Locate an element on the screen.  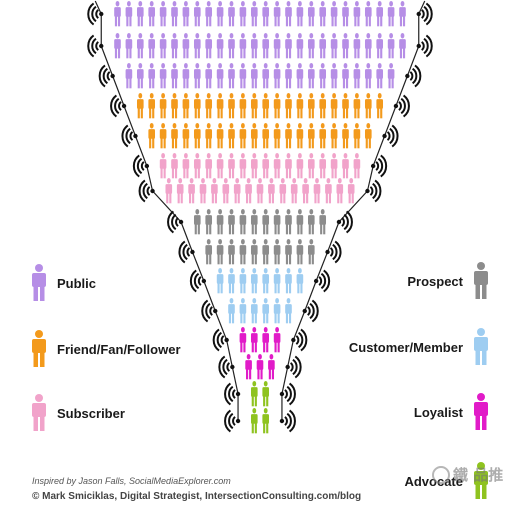
legend-friend-fan-follower: Friend/Fan/Follower is located at coordinates (105, 349).